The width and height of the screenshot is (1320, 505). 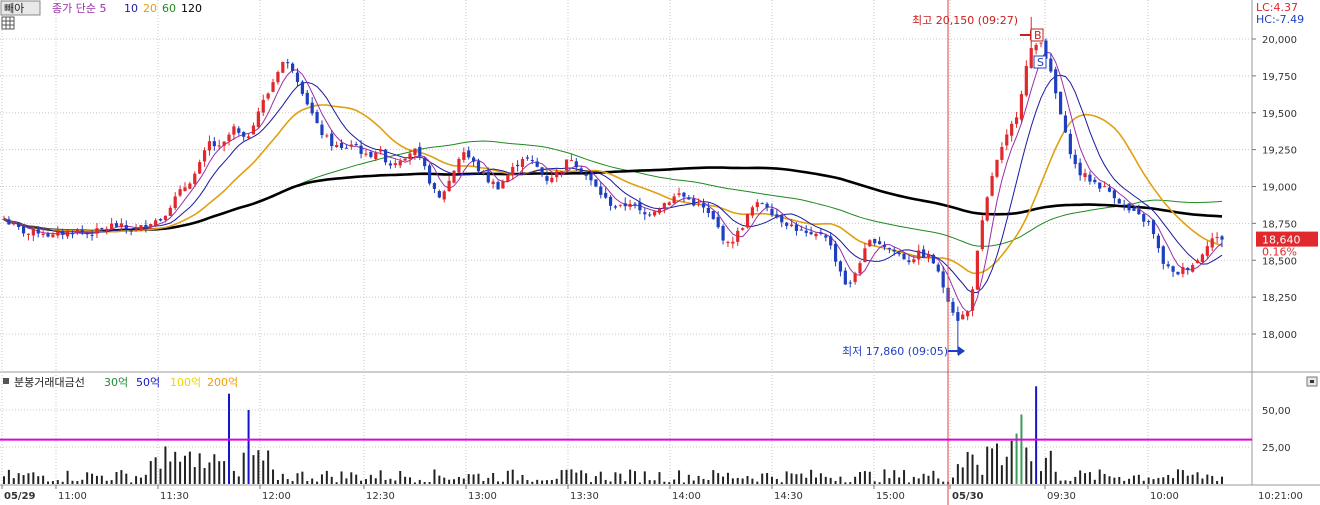 What do you see at coordinates (14, 8) in the screenshot?
I see `mode-button: 빼아` at bounding box center [14, 8].